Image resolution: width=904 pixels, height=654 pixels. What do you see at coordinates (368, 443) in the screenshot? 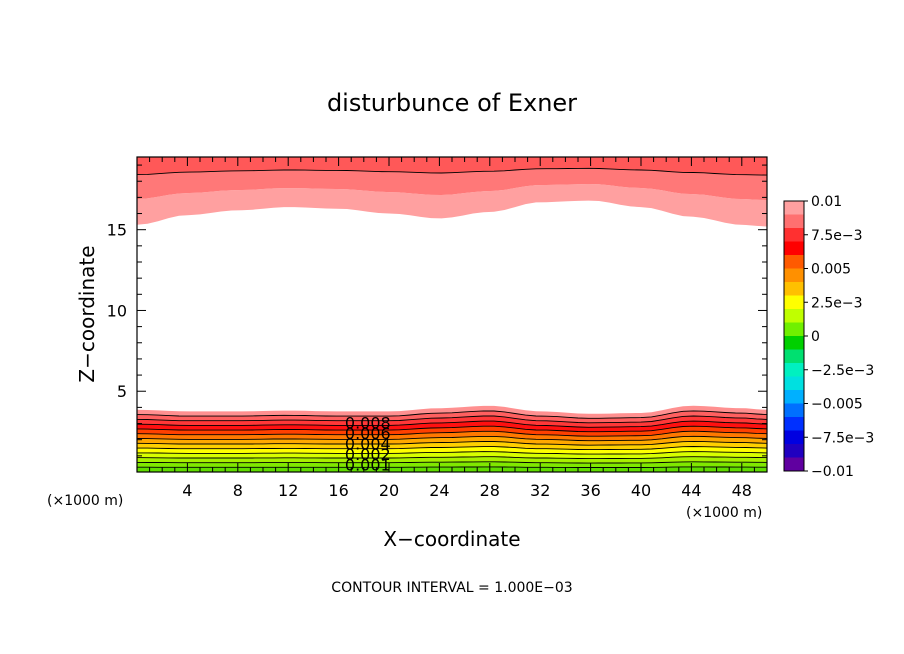
I see `contour-label: 0.004` at bounding box center [368, 443].